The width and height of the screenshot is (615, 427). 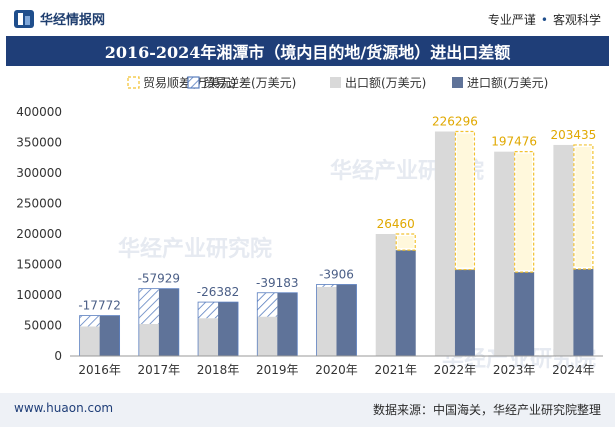 What do you see at coordinates (195, 249) in the screenshot?
I see `watermark-text-1: 华经产业研究院` at bounding box center [195, 249].